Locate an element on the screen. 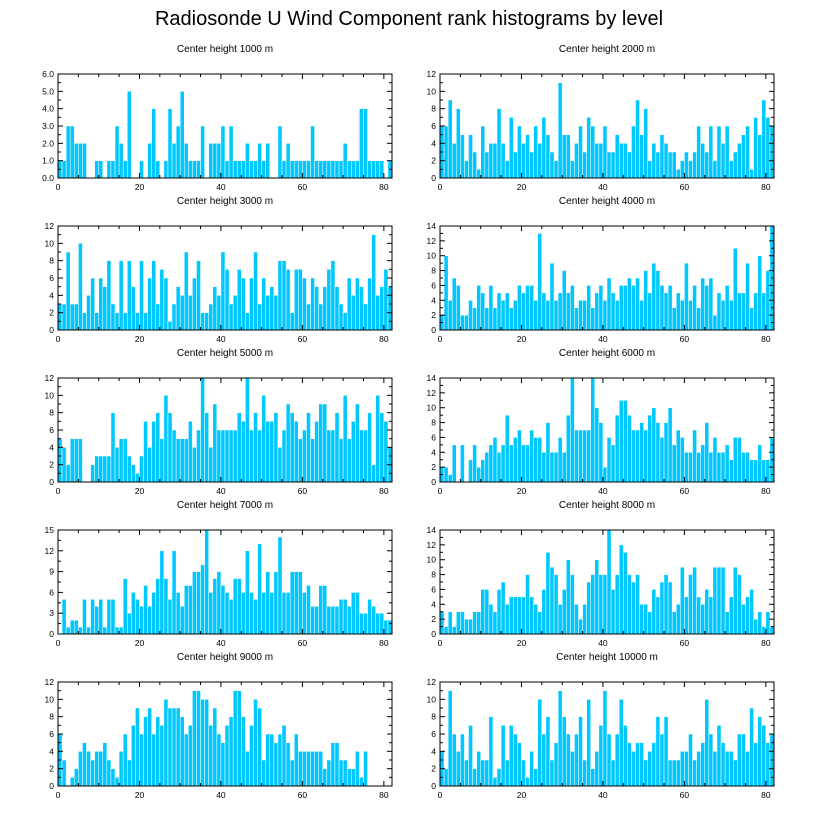 The height and width of the screenshot is (824, 818). y-tick-label: 6 is located at coordinates (433, 589).